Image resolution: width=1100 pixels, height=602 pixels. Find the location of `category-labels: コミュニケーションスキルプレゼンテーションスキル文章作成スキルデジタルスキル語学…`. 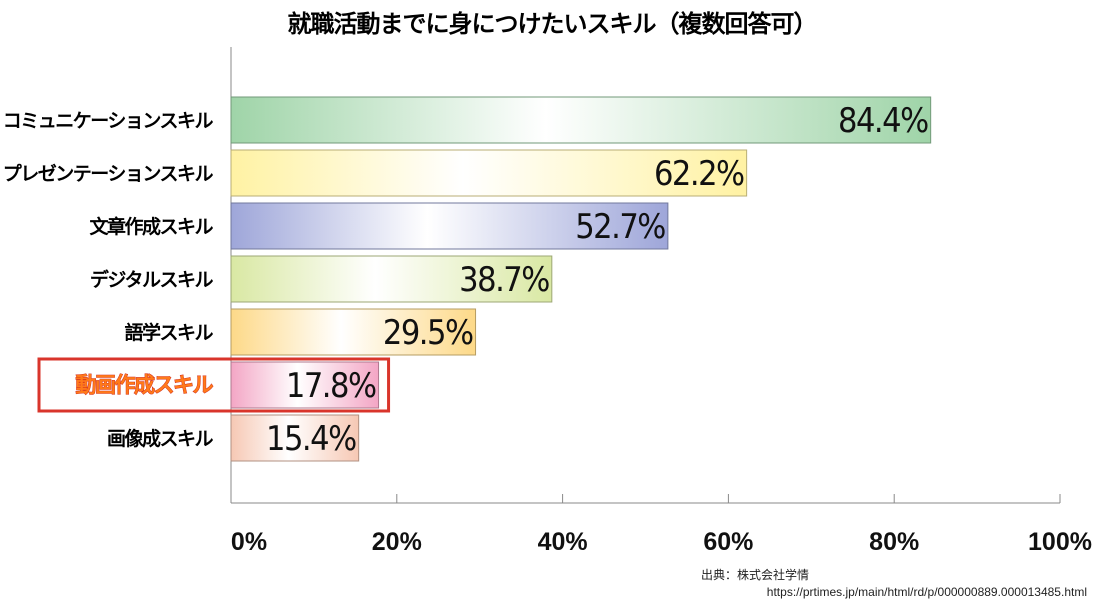

category-labels: コミュニケーションスキルプレゼンテーションスキル文章作成スキルデジタルスキル語学… is located at coordinates (109, 280).